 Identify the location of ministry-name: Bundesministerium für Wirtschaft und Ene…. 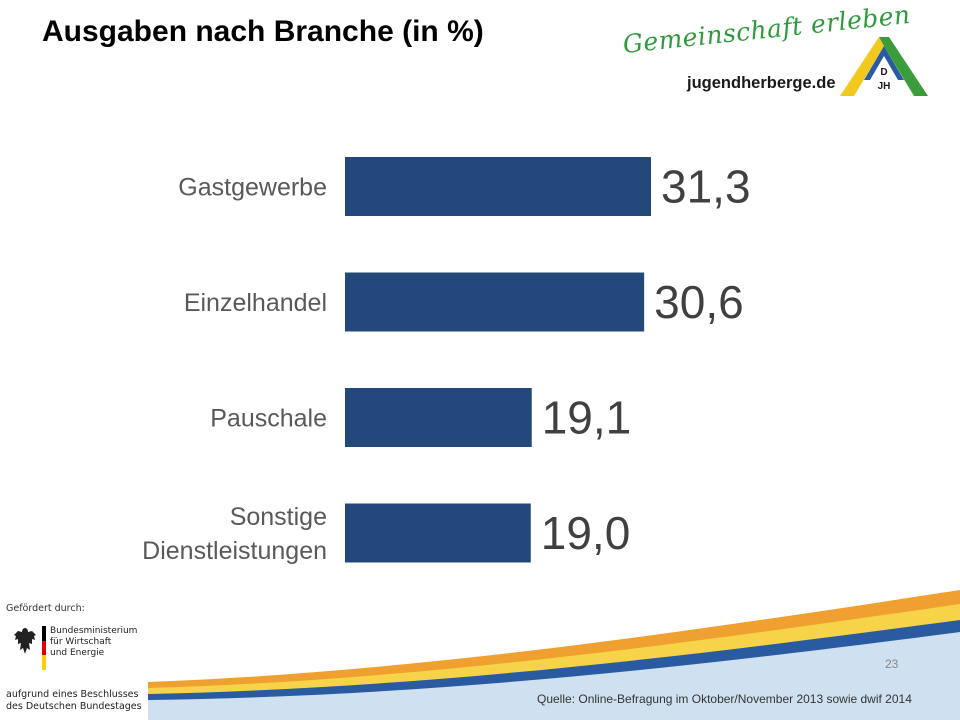
(94, 642).